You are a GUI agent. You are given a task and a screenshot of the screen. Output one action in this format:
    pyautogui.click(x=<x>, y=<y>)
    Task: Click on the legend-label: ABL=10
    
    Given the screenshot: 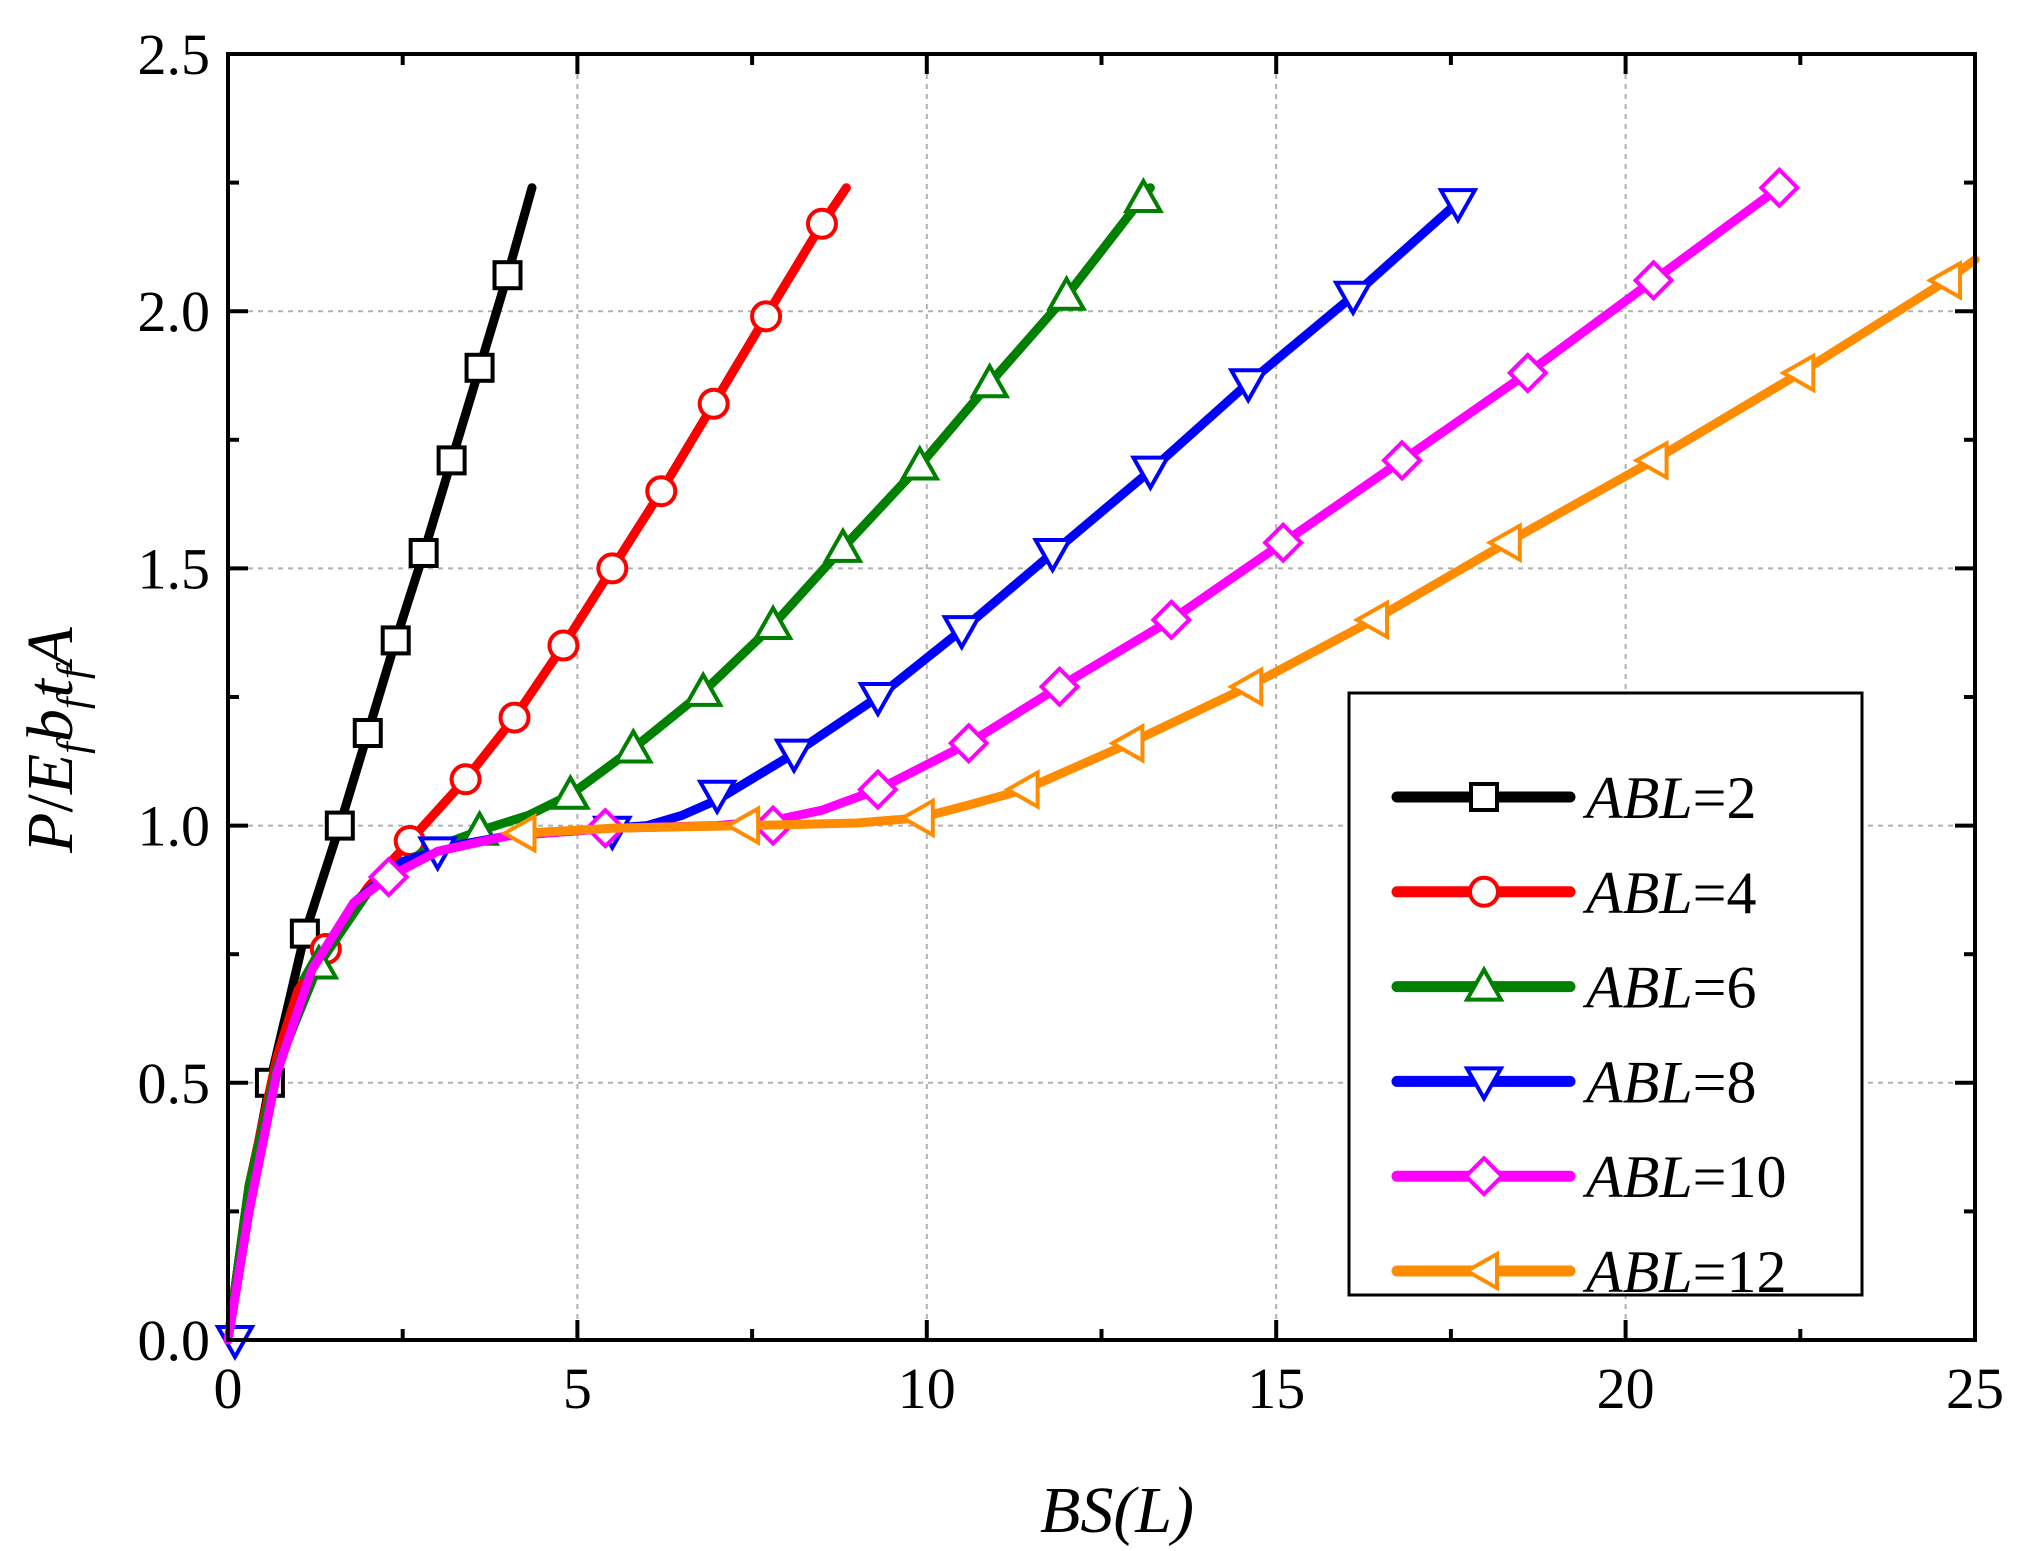 What is the action you would take?
    pyautogui.click(x=1684, y=1177)
    